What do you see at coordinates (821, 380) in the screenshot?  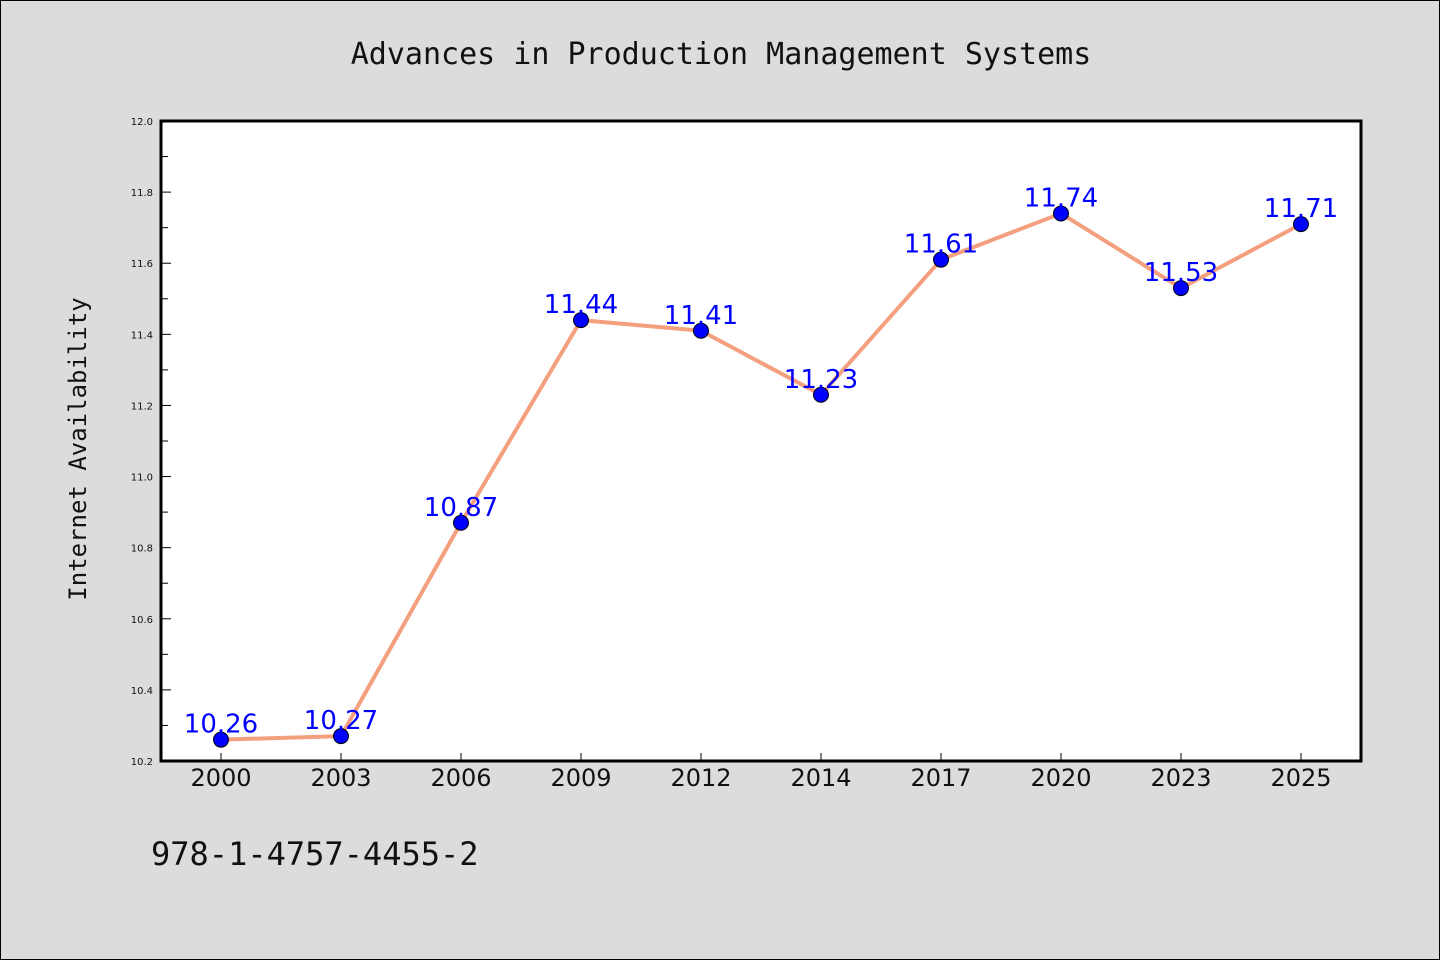 I see `data-label: 11.23` at bounding box center [821, 380].